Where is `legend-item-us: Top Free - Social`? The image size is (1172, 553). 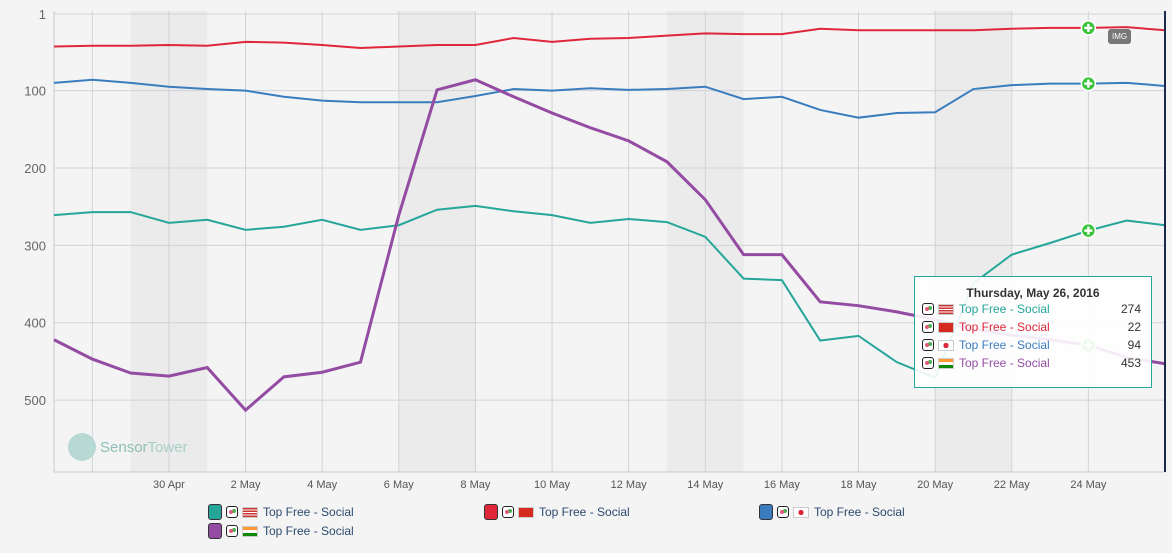
legend-item-us: Top Free - Social is located at coordinates (281, 512).